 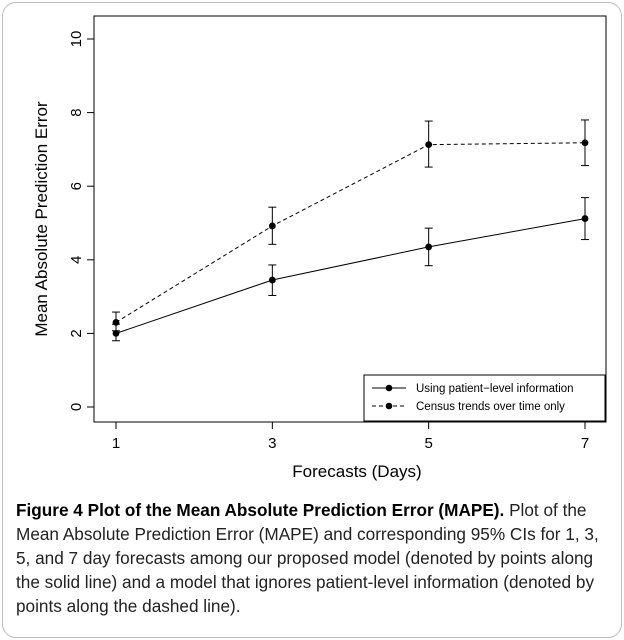 I want to click on legend-box, so click(x=484, y=398).